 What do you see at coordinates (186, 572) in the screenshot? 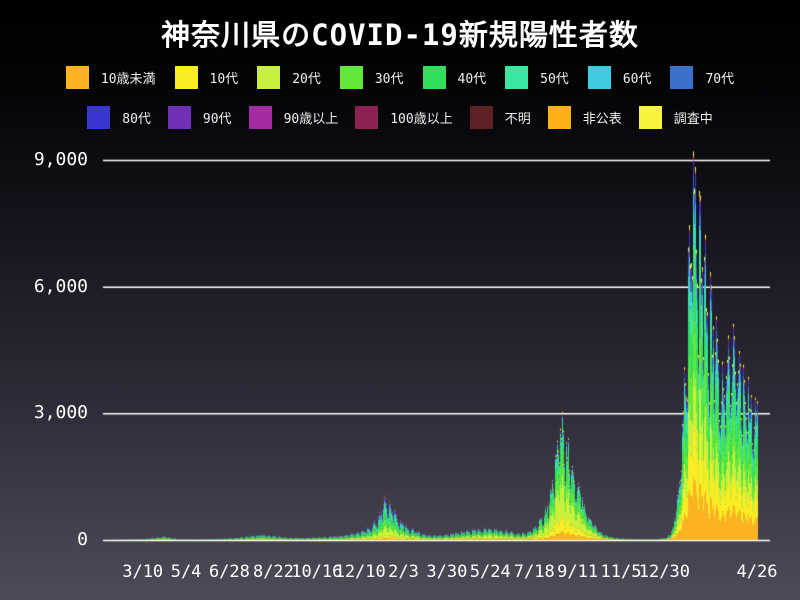
I see `x-tick-label: 5/4` at bounding box center [186, 572].